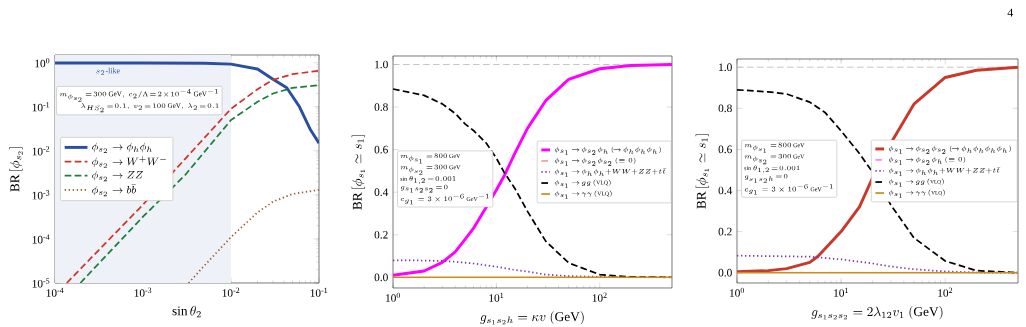 This screenshot has height=327, width=1026. What do you see at coordinates (41, 107) in the screenshot?
I see `y-tick-label: 10$^{-1}$` at bounding box center [41, 107].